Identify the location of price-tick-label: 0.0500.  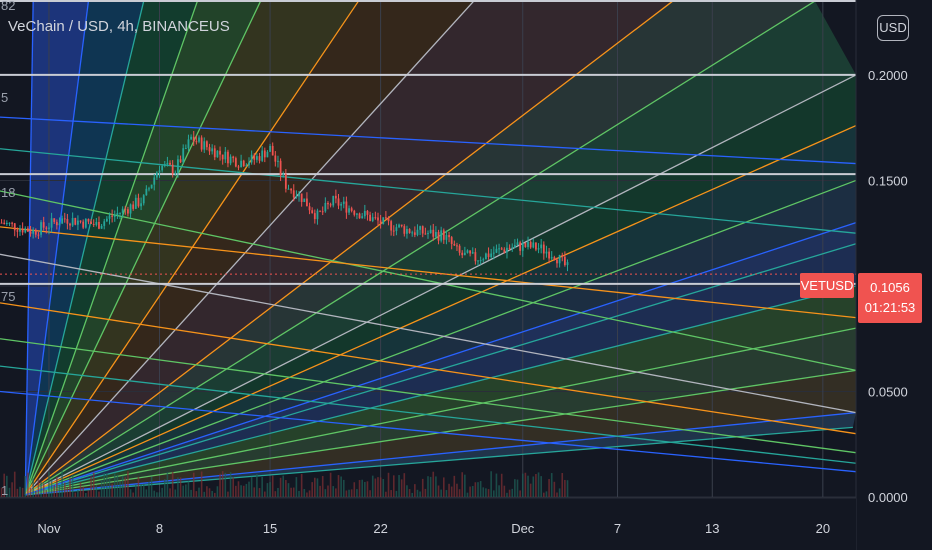
(888, 391).